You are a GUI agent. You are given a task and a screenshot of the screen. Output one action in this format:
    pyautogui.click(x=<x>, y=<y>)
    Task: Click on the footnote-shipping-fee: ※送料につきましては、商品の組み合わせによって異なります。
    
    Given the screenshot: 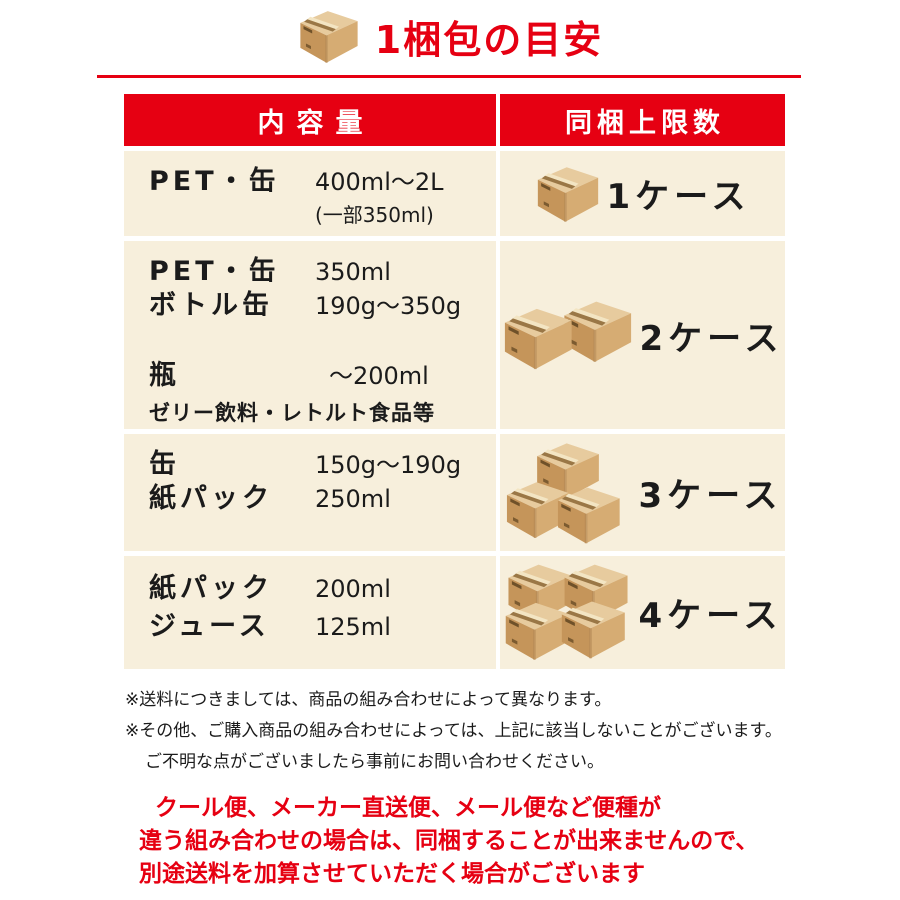 What is the action you would take?
    pyautogui.click(x=368, y=700)
    